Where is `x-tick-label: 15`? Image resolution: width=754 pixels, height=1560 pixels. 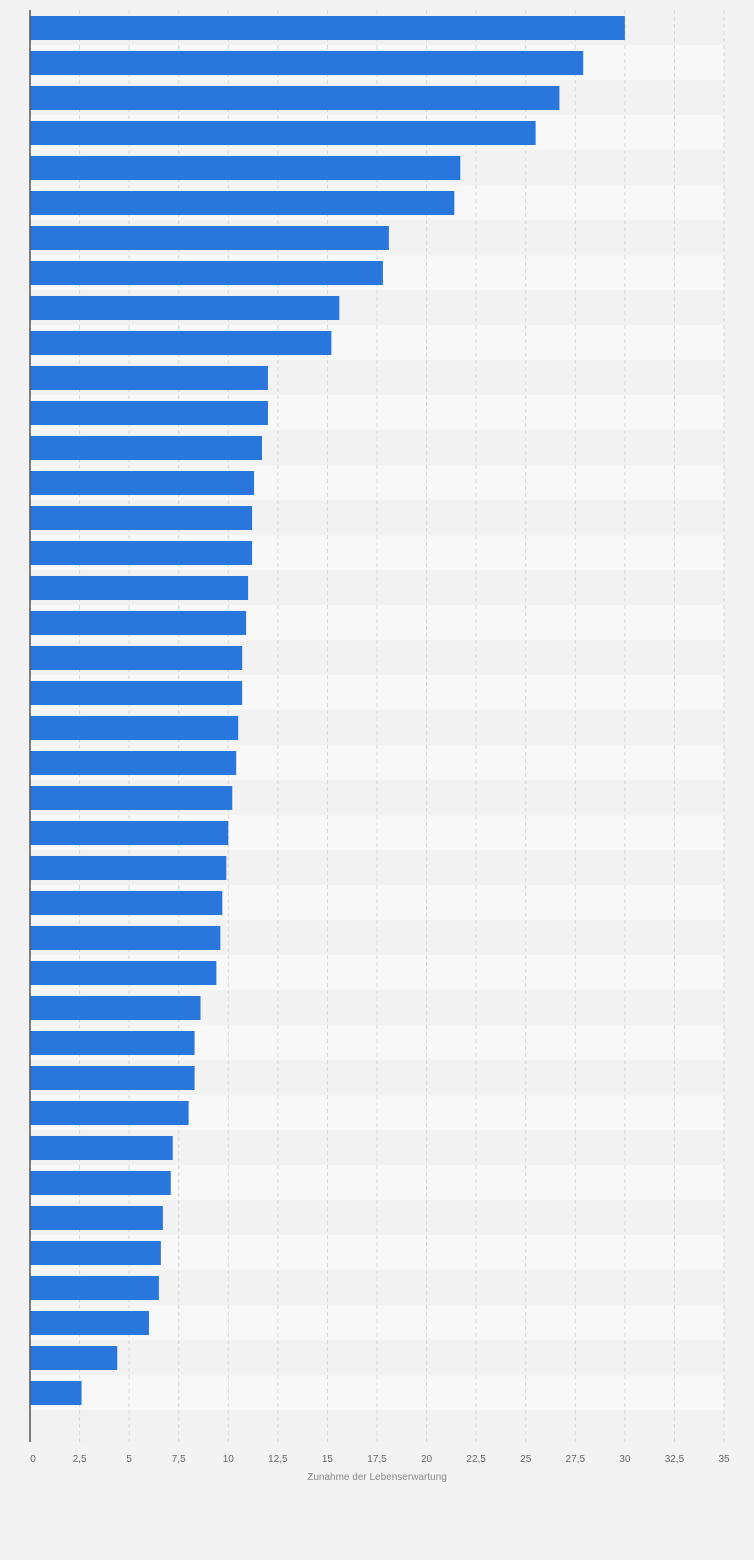
x-tick-label: 15 is located at coordinates (328, 1459).